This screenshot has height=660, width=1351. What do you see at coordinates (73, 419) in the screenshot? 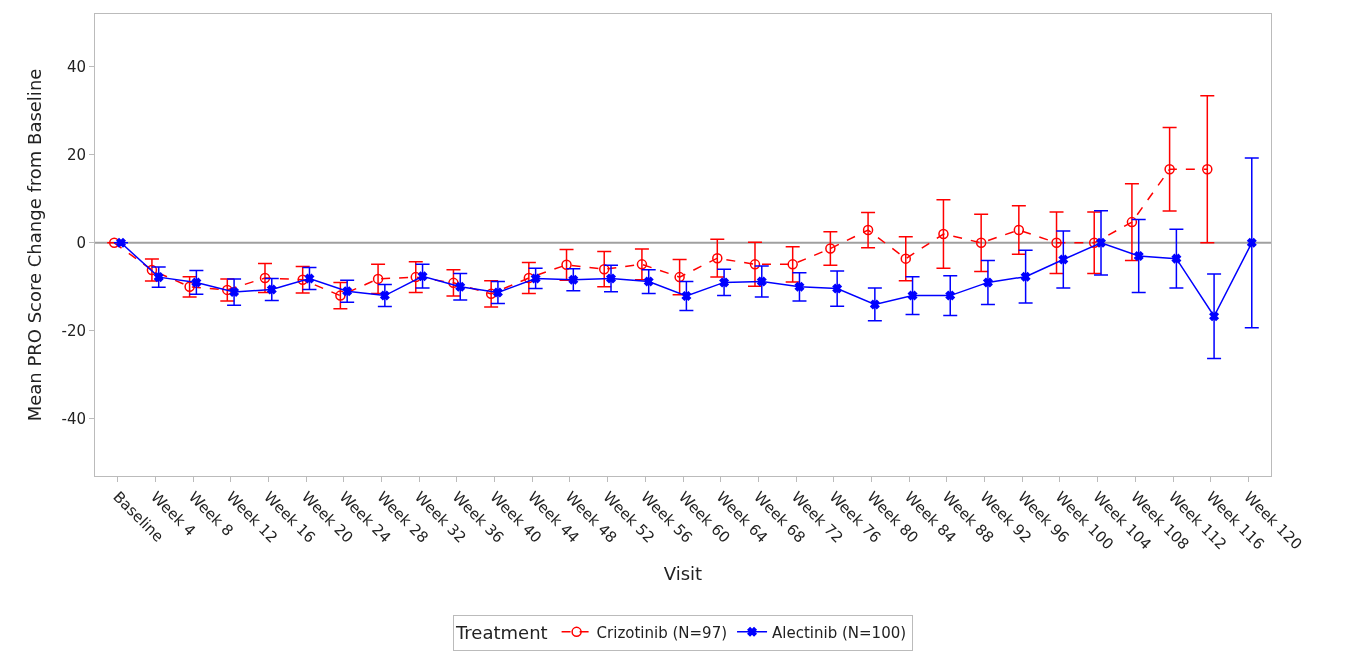
I see `y-tick-label: -40` at bounding box center [73, 419].